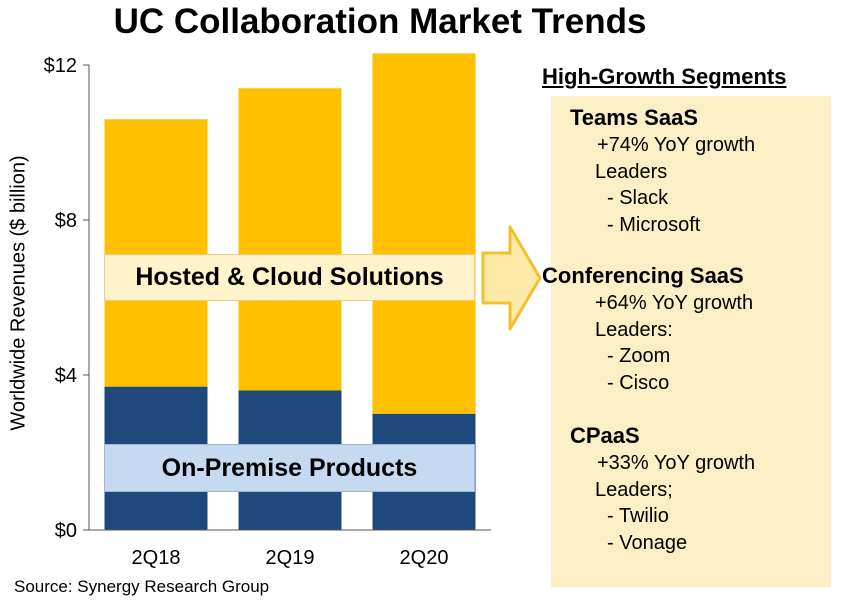 This screenshot has width=846, height=602. Describe the element at coordinates (66, 221) in the screenshot. I see `y-tick-label: $8` at that location.